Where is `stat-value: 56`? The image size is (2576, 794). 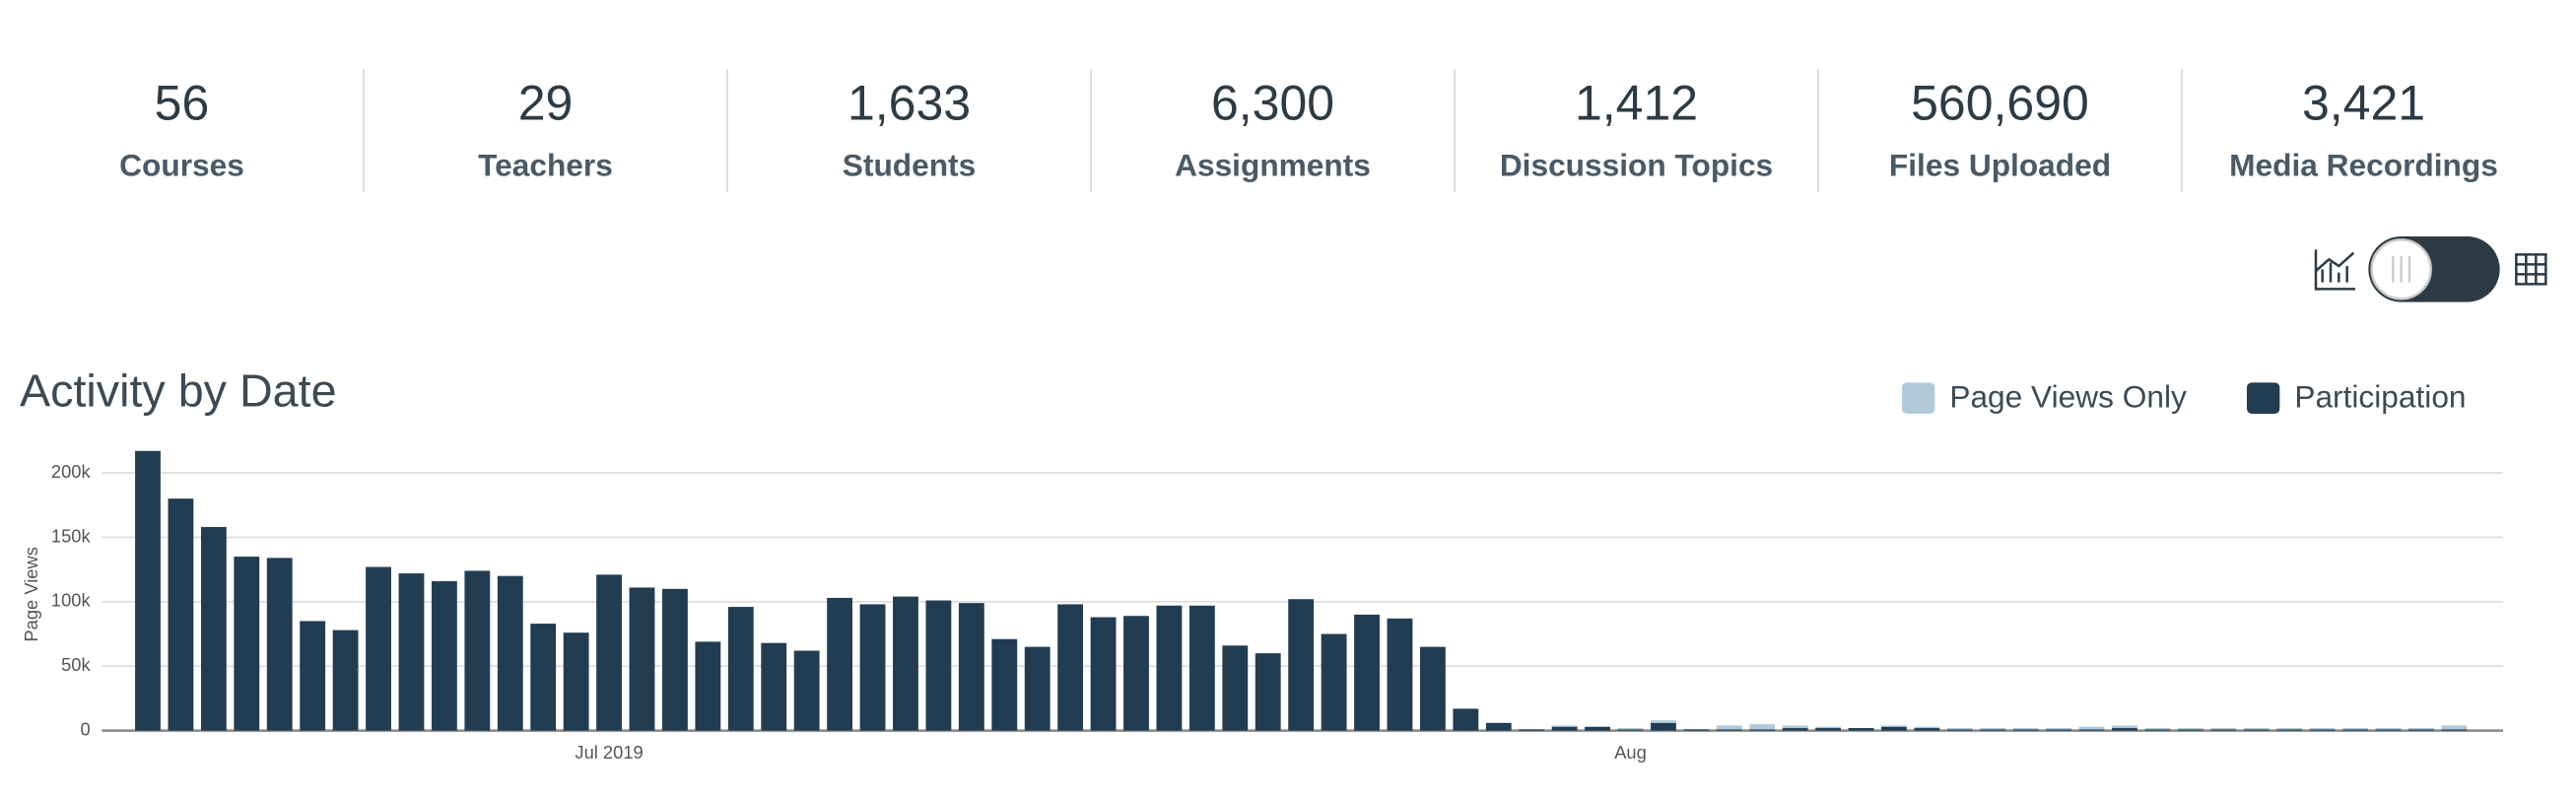 stat-value: 56 is located at coordinates (182, 103).